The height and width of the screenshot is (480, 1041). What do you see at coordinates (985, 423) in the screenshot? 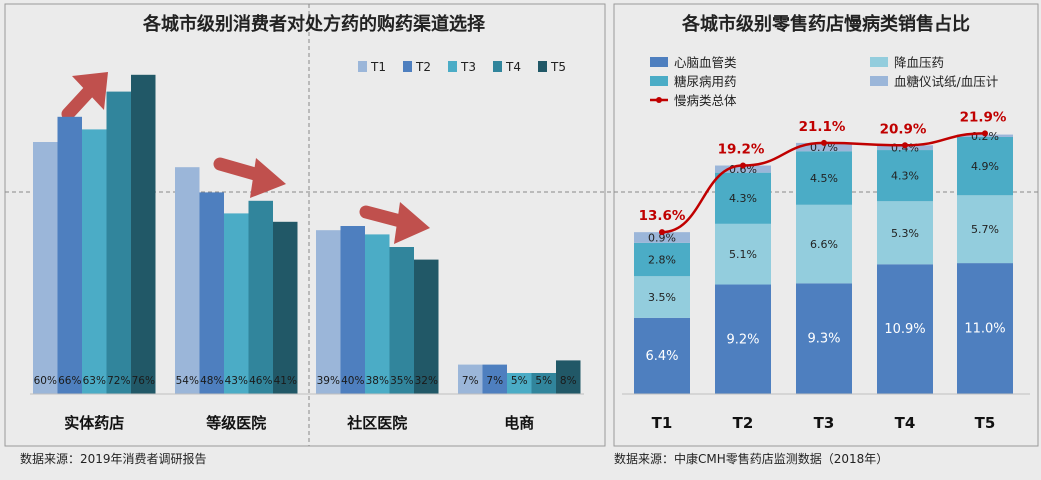
I see `category-label: T5` at bounding box center [985, 423].